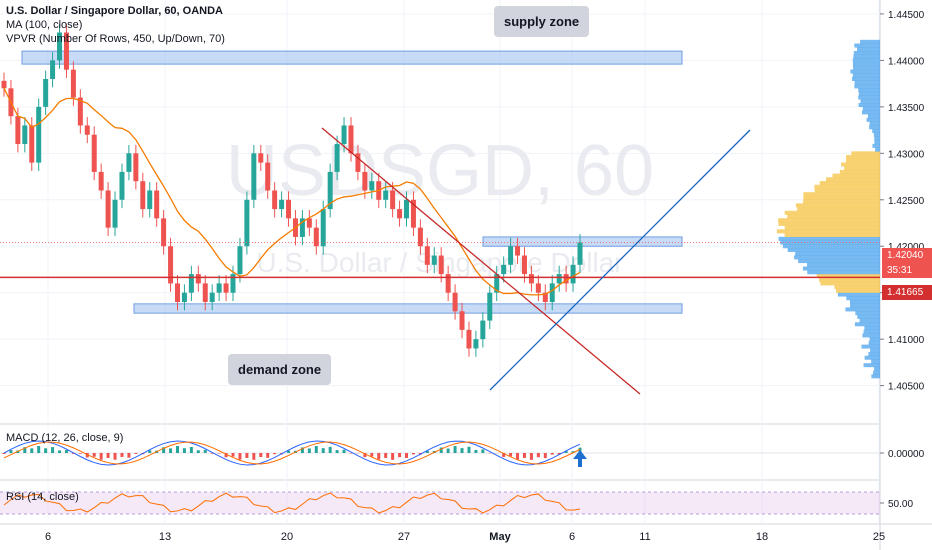  Describe the element at coordinates (440, 171) in the screenshot. I see `watermark-symbol: USDSGD, 60` at that location.